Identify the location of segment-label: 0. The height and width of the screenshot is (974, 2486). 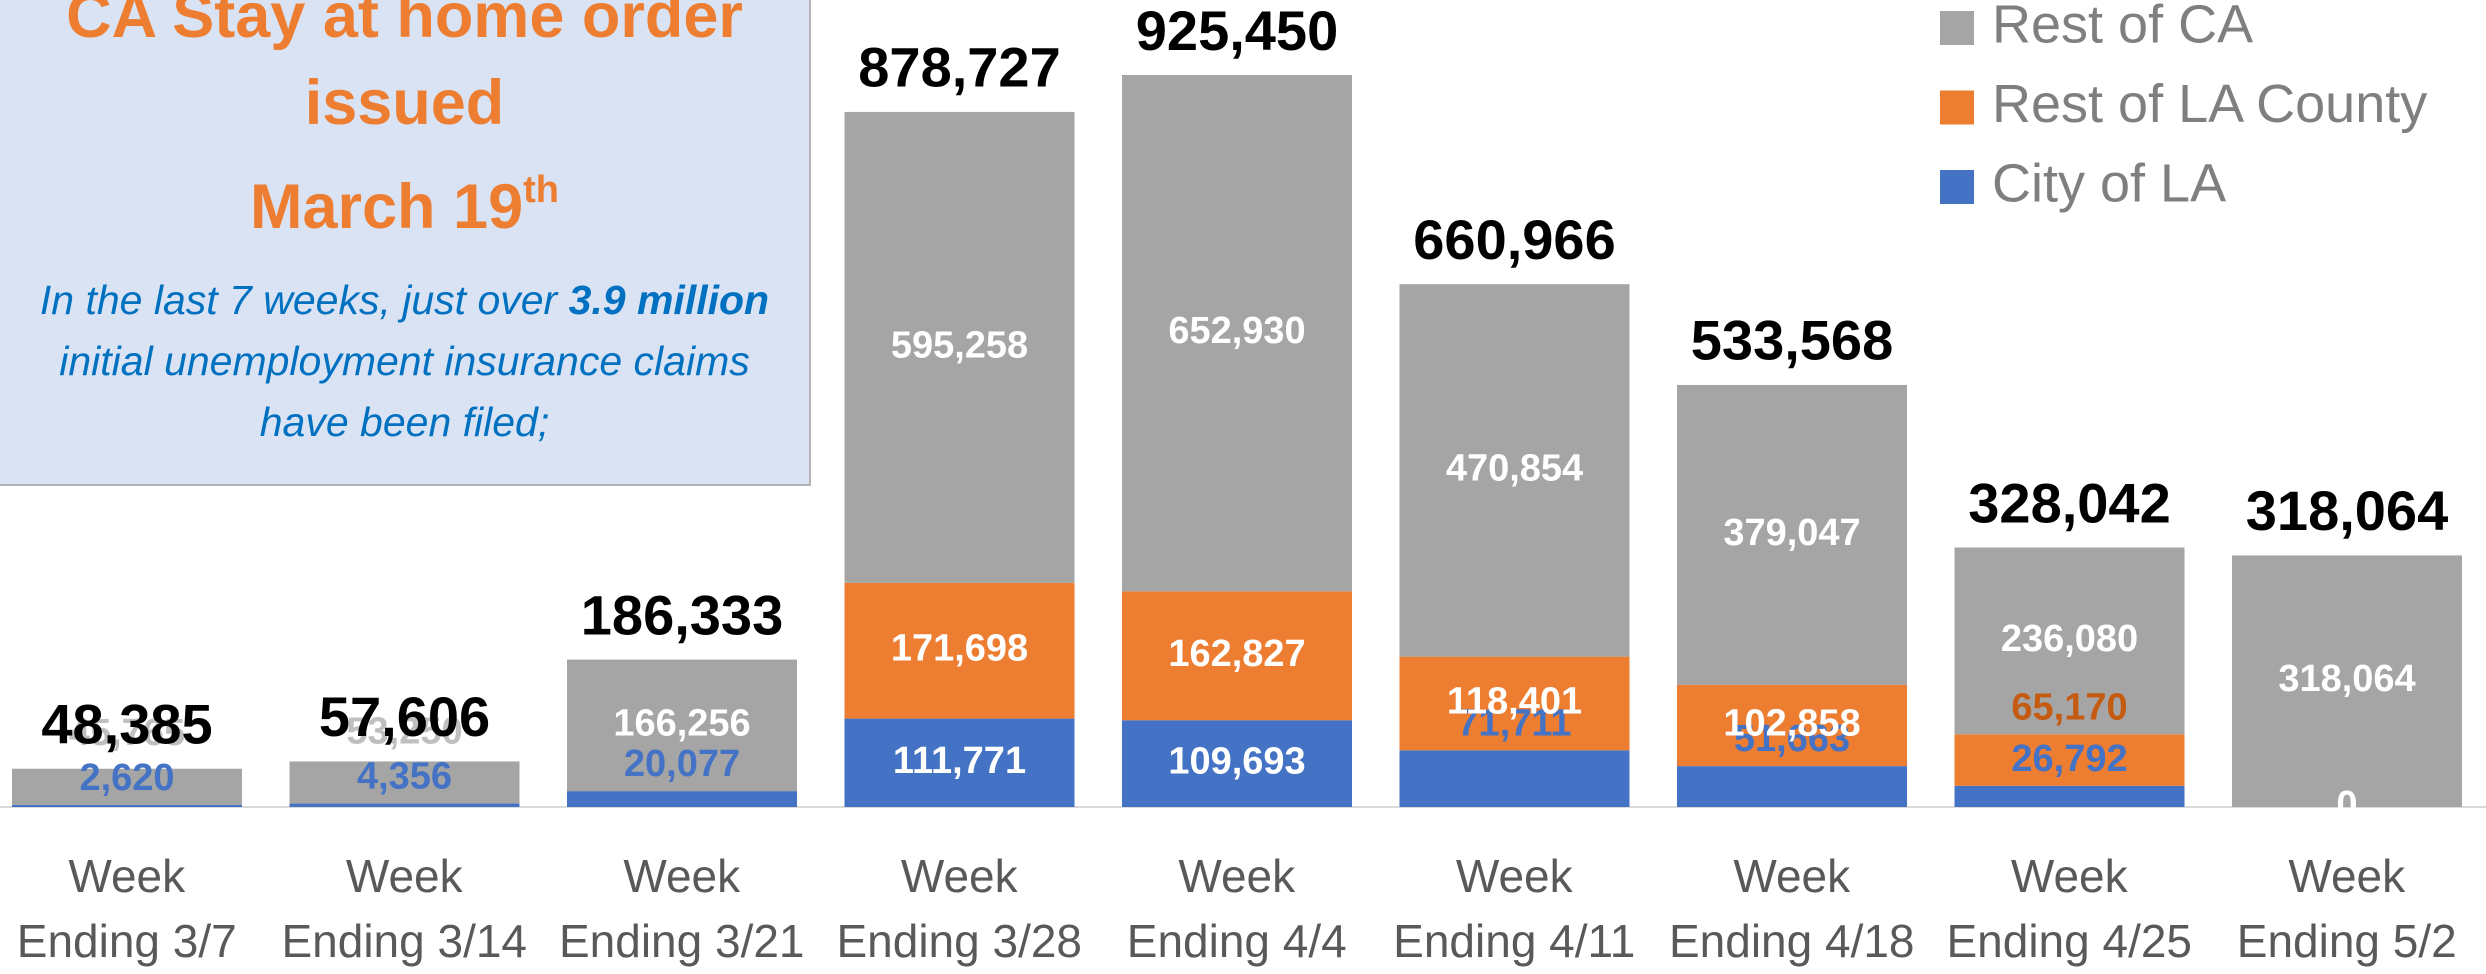
(2346, 805).